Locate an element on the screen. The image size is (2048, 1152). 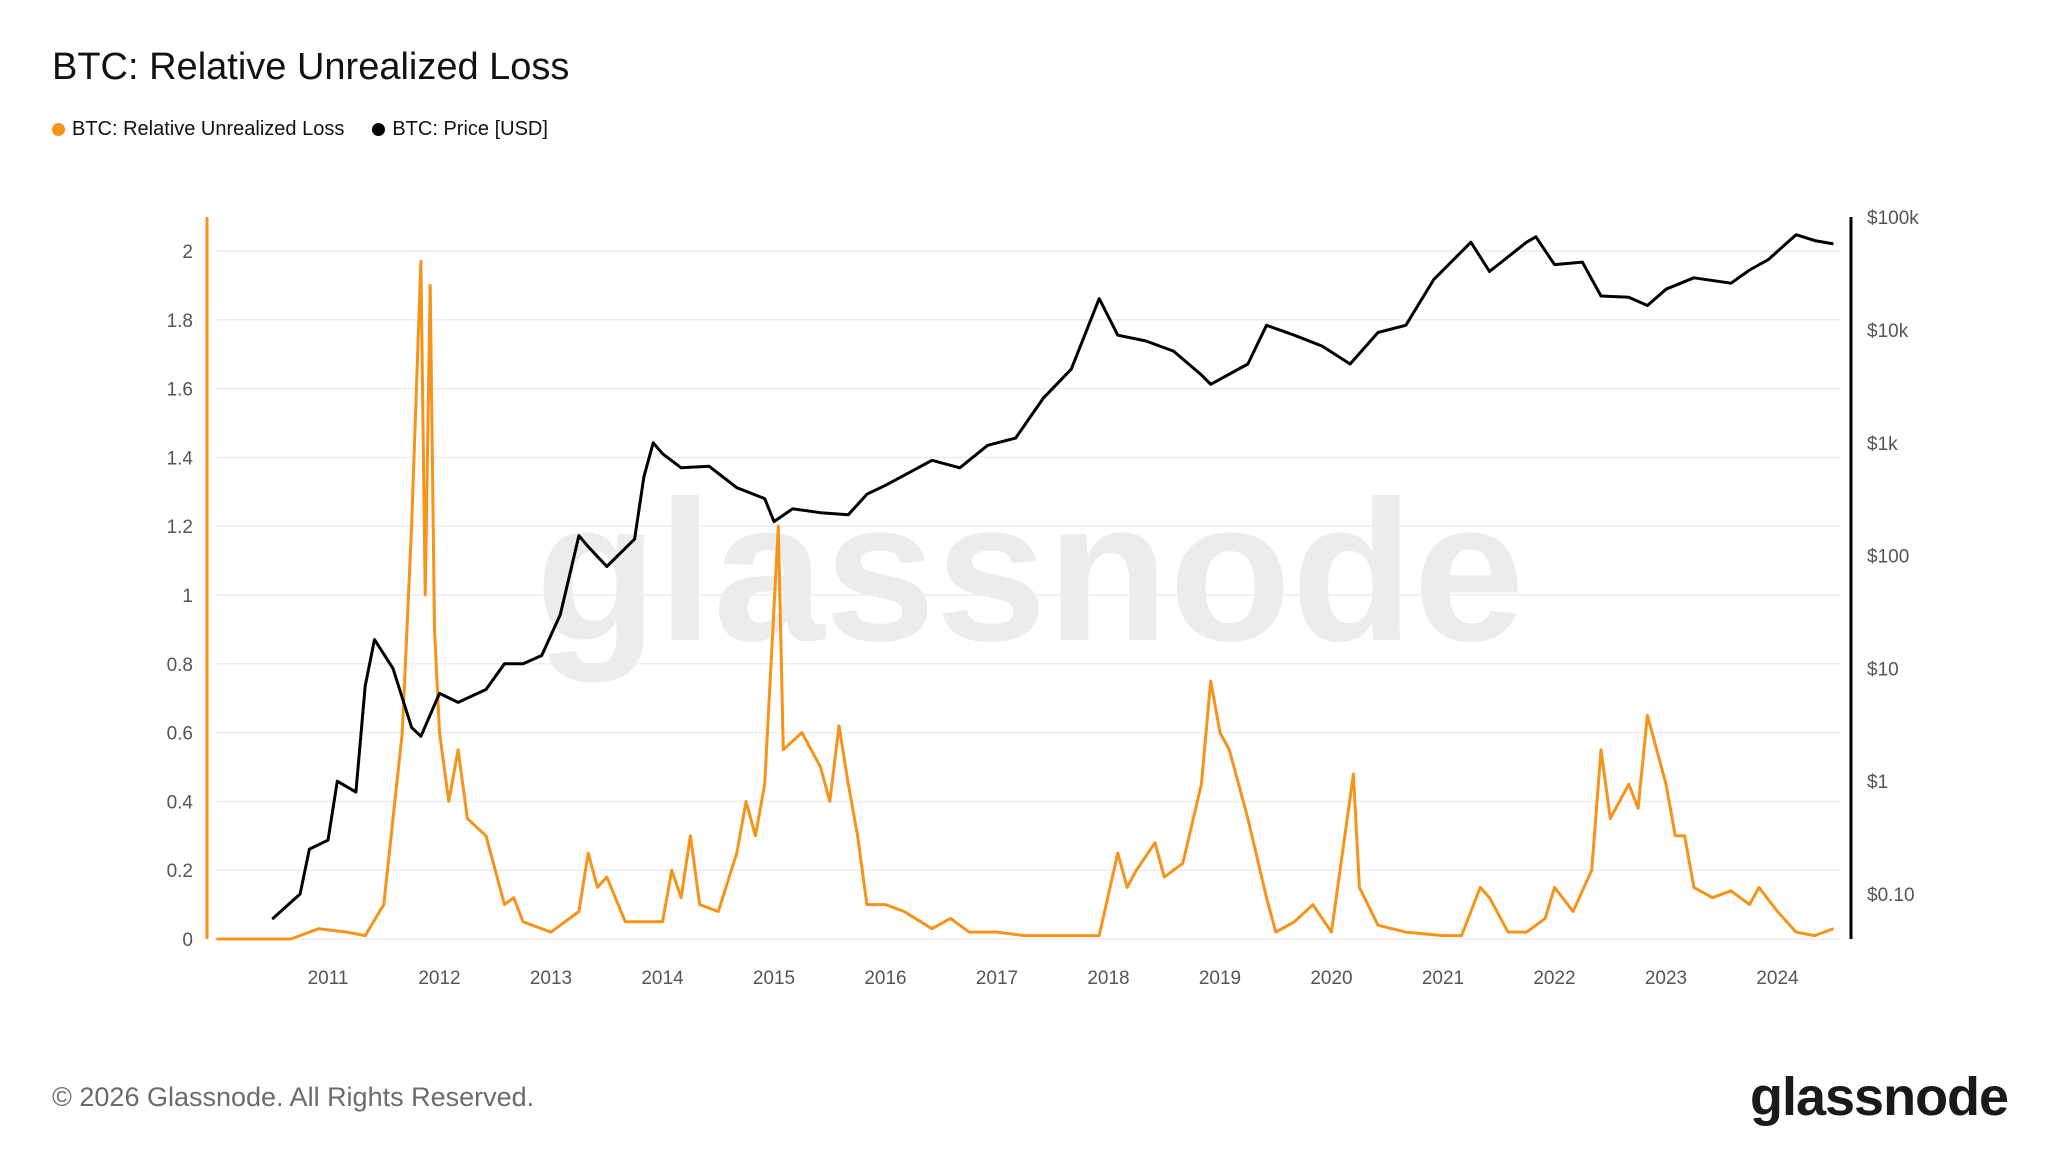
left-axis-tick-label: 0.2 is located at coordinates (180, 871).